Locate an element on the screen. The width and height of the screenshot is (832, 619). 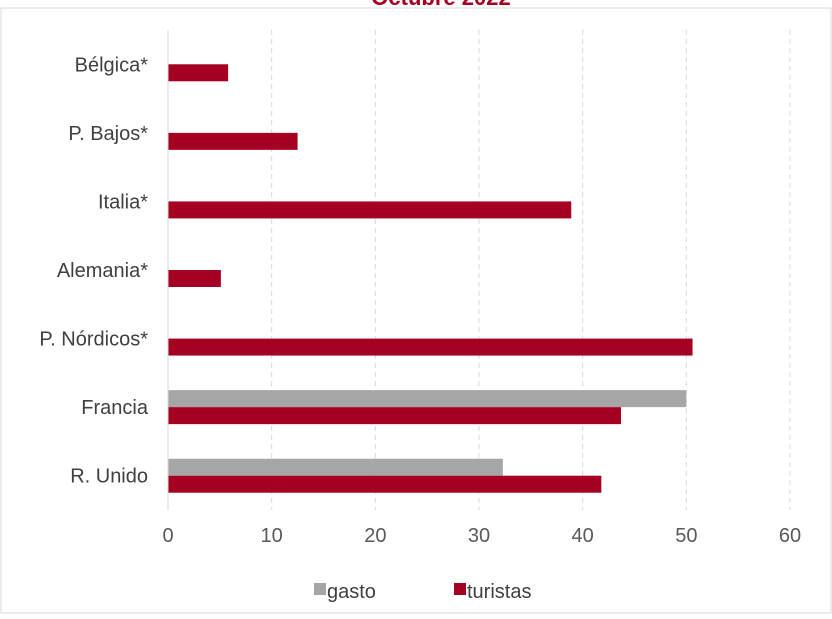
x-tick-label: 50 is located at coordinates (686, 536).